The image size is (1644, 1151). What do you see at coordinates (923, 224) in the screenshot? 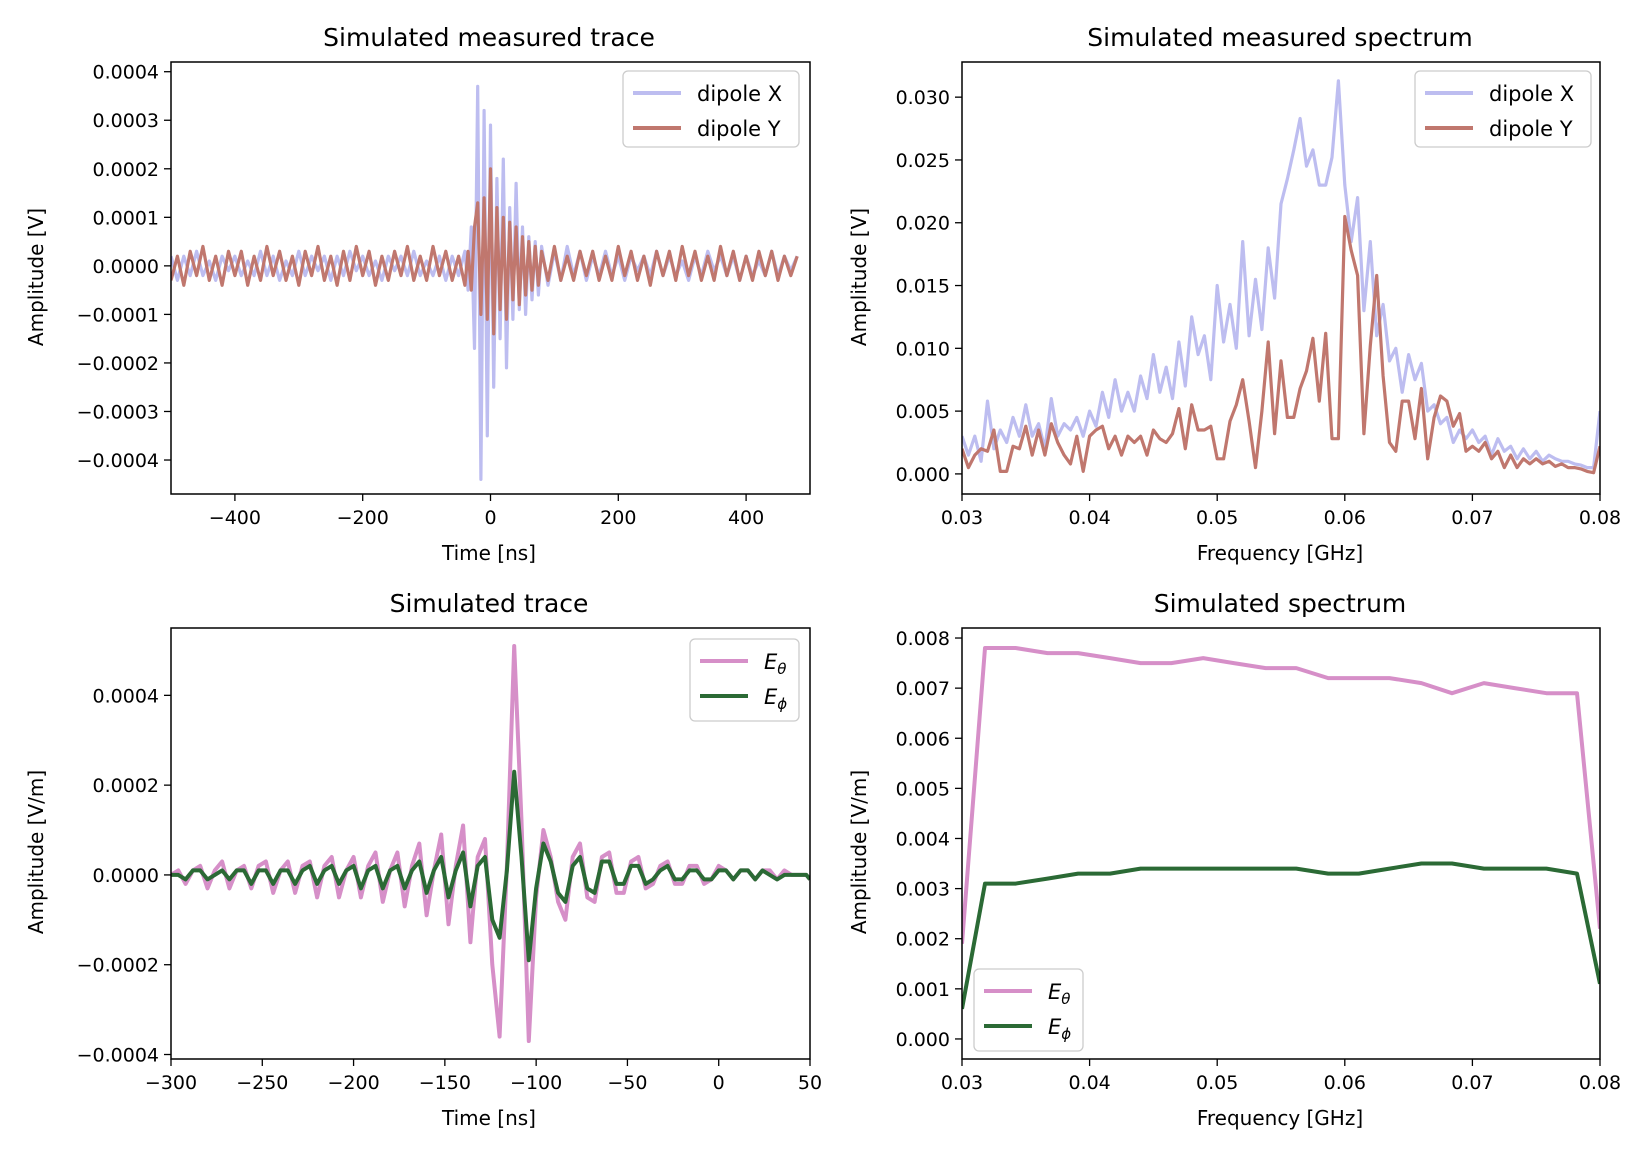
I see `y-tick-label: 0.020` at bounding box center [923, 224].